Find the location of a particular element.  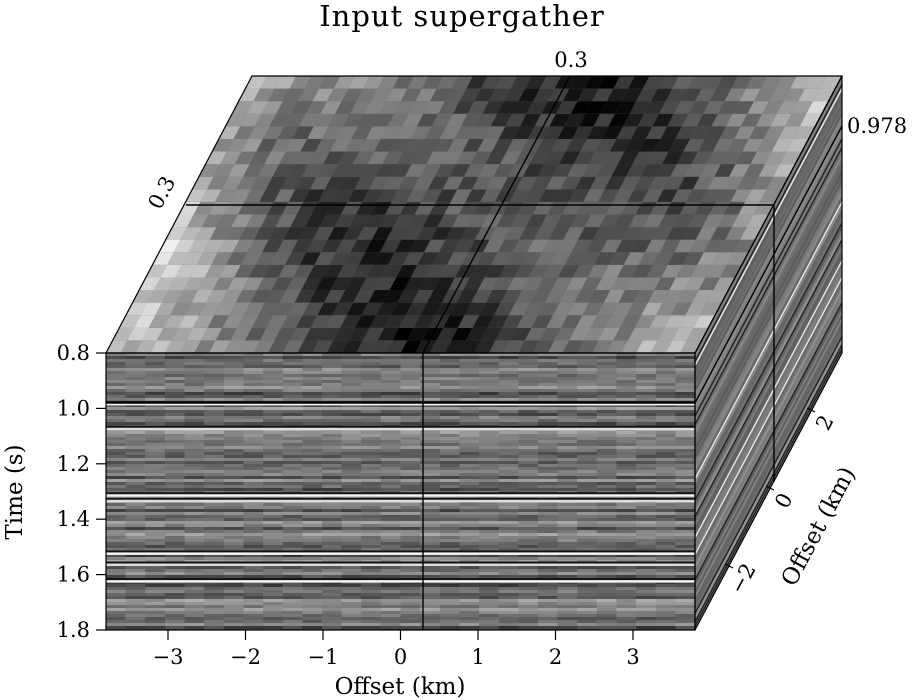

x-tick-label: −3 is located at coordinates (168, 657).